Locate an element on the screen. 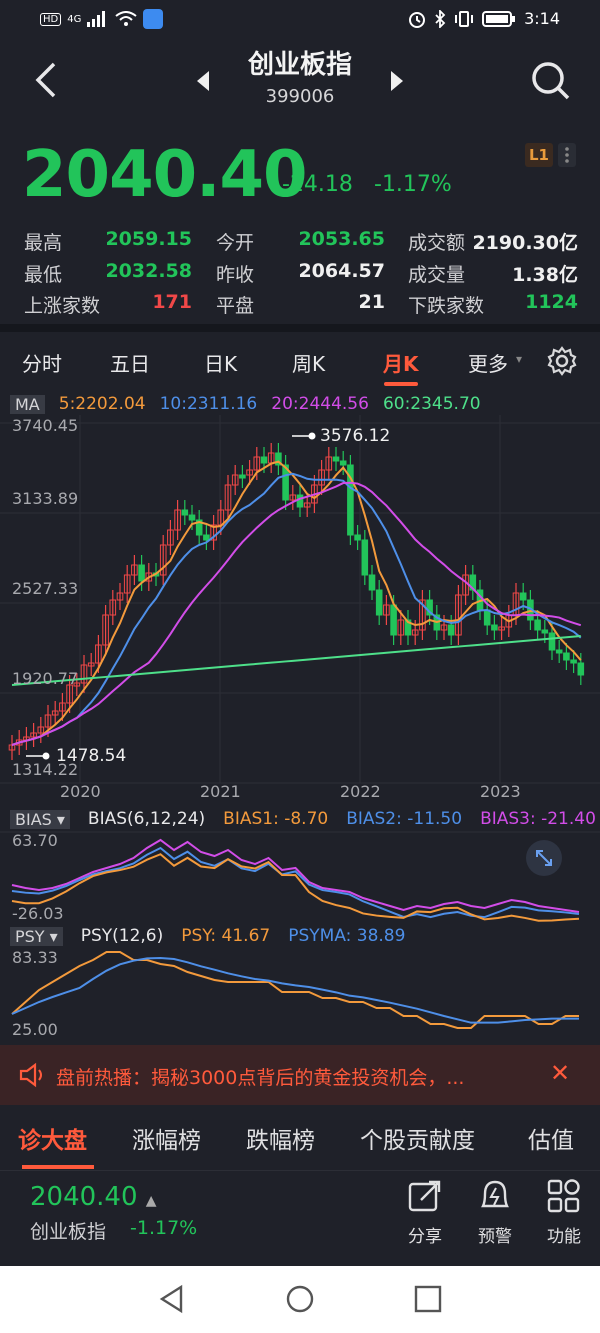 This screenshot has width=600, height=1333. gear-icon is located at coordinates (562, 361).